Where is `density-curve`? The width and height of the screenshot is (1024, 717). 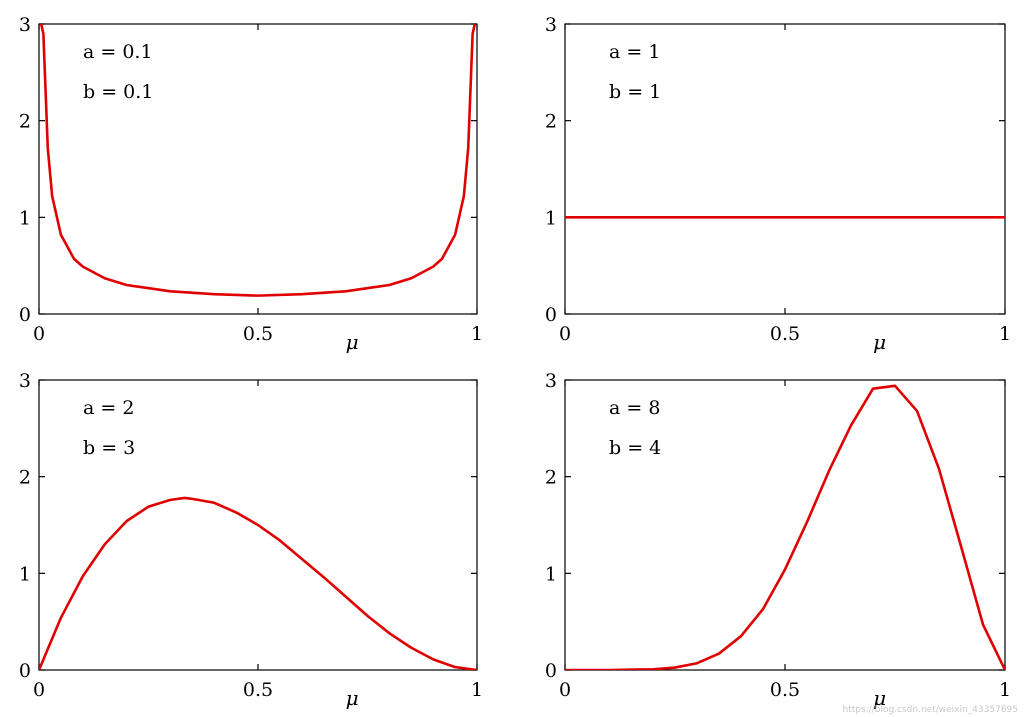 density-curve is located at coordinates (258, 583).